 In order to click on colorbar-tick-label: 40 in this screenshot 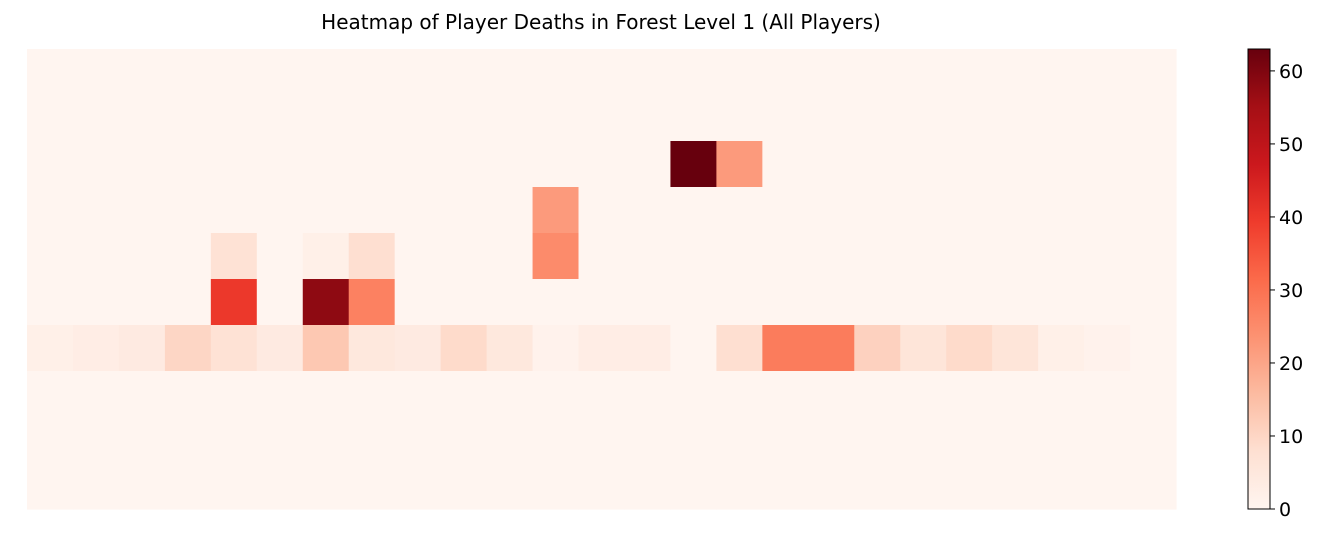, I will do `click(1291, 218)`.